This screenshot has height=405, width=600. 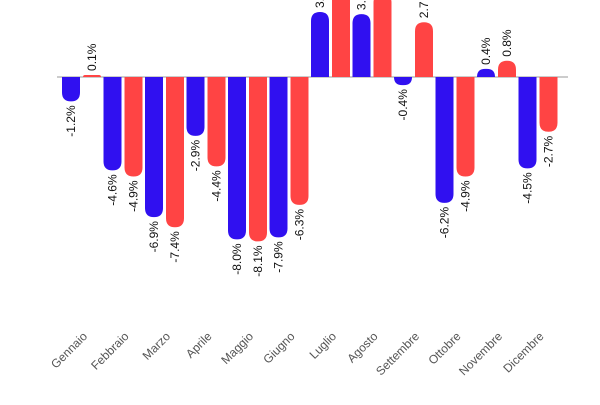 I want to click on data-label: -6.2%, so click(x=445, y=223).